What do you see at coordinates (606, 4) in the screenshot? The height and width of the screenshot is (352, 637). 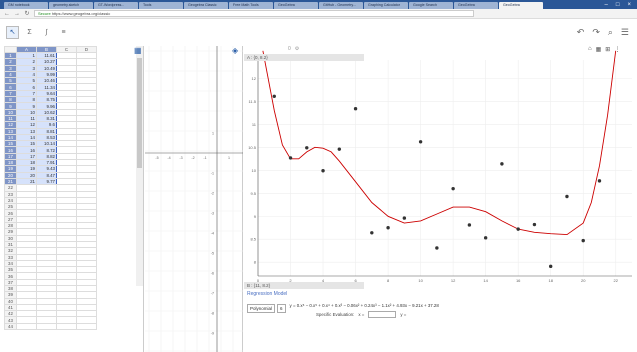 I see `minimize-icon: –` at bounding box center [606, 4].